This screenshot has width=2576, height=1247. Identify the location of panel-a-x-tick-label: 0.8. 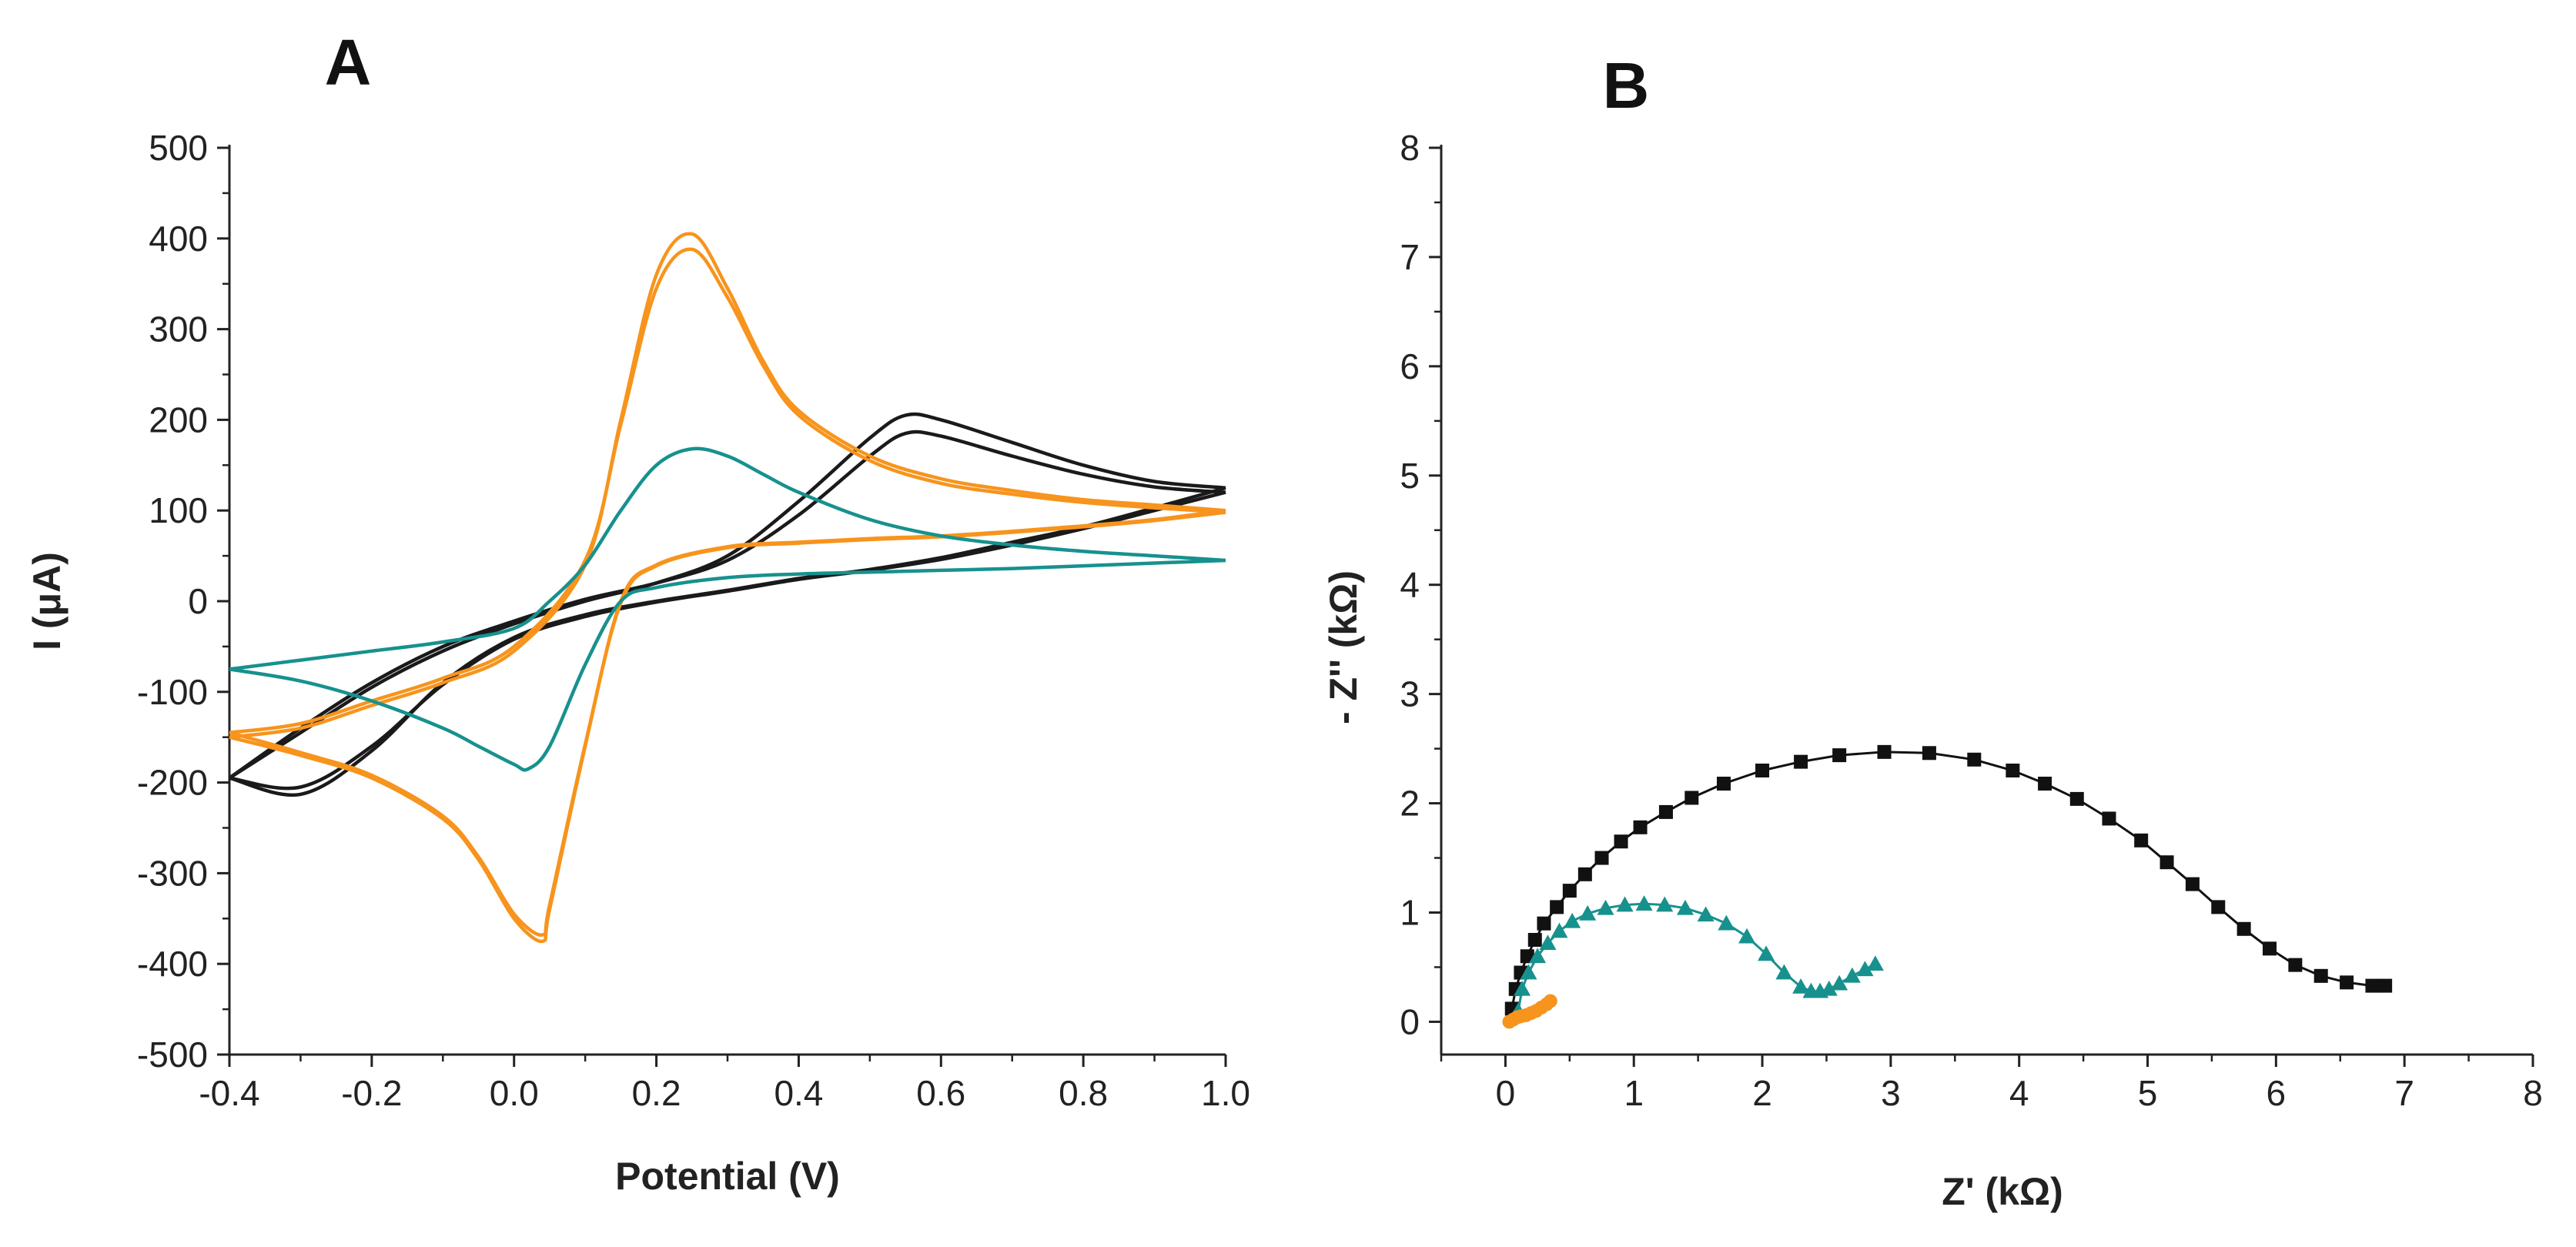
(1083, 1093).